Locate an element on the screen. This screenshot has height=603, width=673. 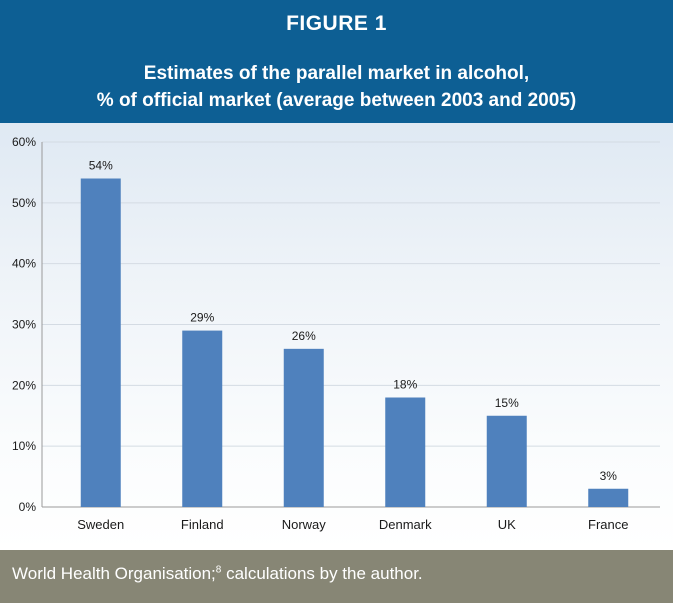
data-label: 3% is located at coordinates (609, 476).